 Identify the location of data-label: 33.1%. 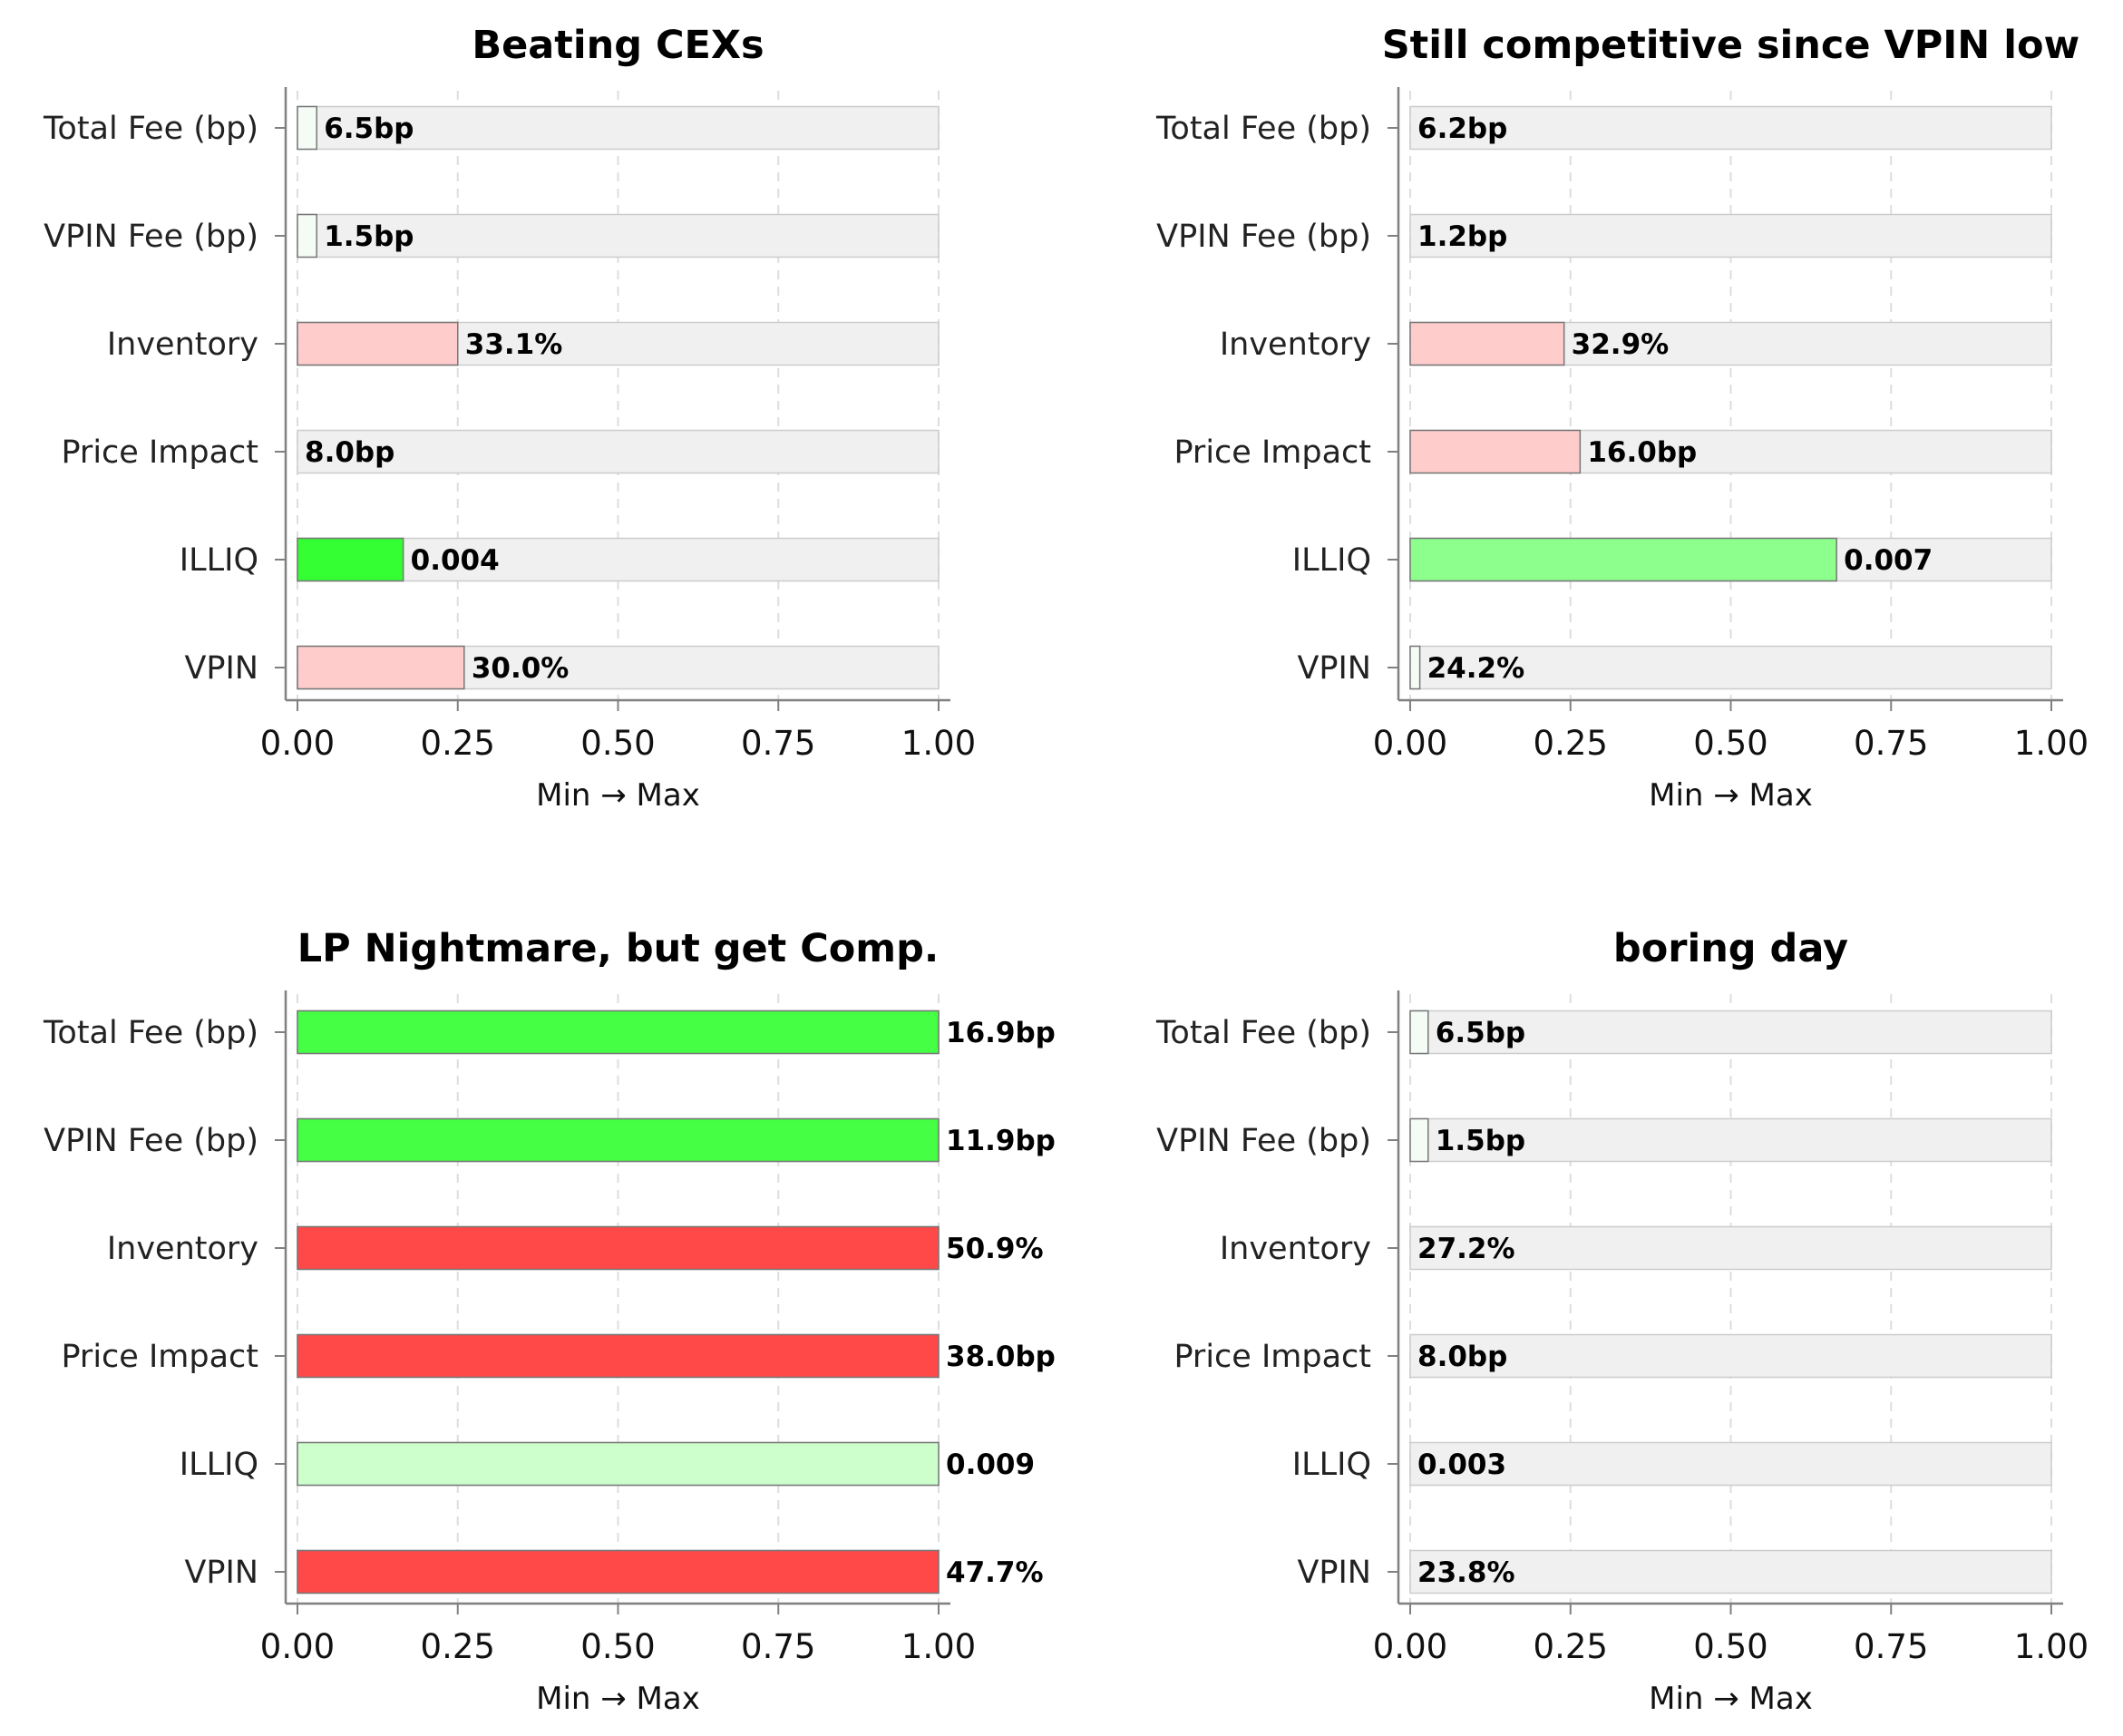
(514, 344).